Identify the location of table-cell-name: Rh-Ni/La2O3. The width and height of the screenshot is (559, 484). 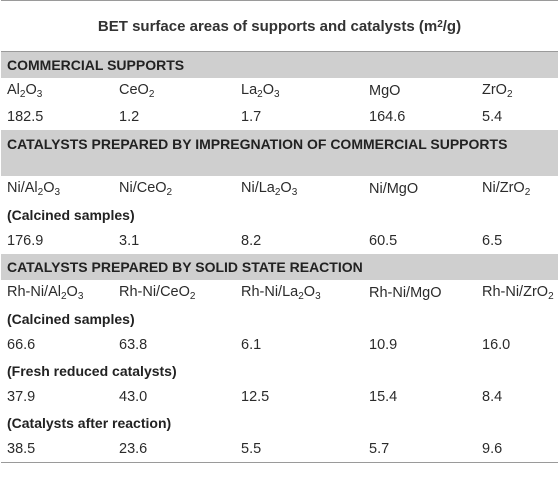
(299, 293).